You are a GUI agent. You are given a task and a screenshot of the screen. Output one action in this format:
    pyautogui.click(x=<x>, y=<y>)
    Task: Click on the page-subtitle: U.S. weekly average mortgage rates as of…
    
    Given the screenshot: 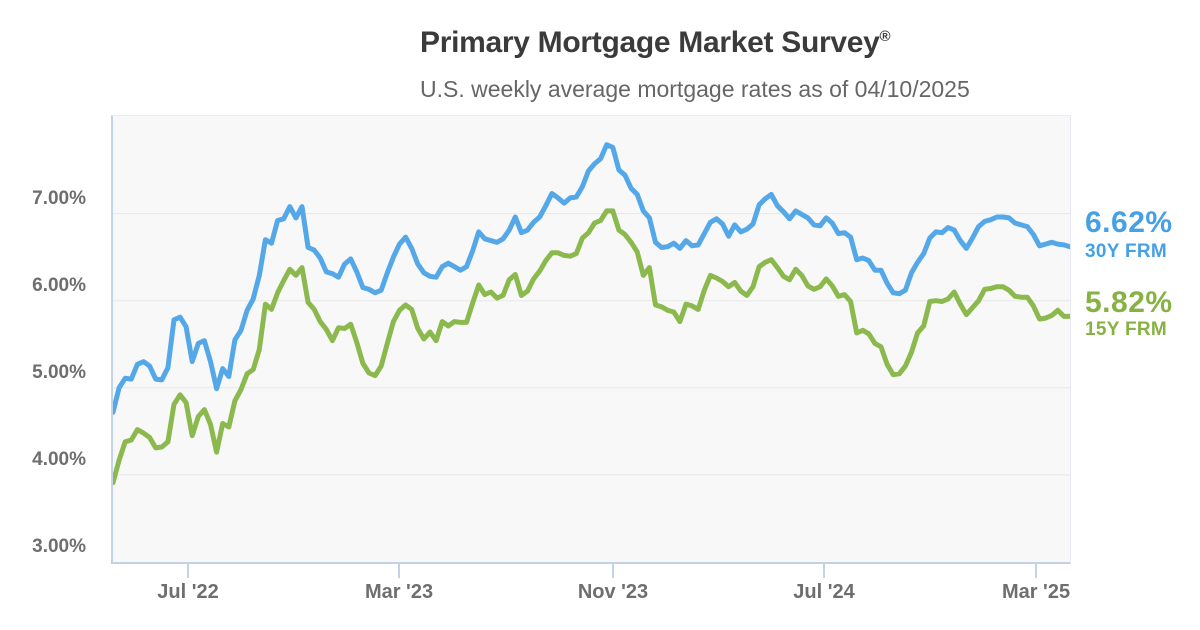 What is the action you would take?
    pyautogui.click(x=695, y=89)
    